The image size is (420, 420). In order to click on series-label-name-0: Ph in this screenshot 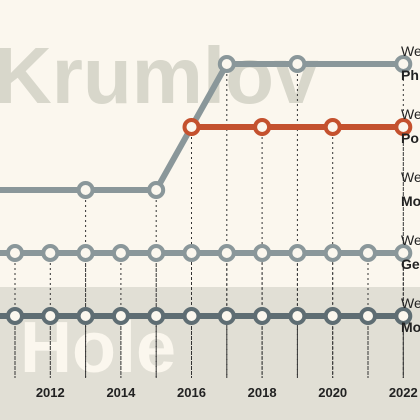, I will do `click(410, 75)`.